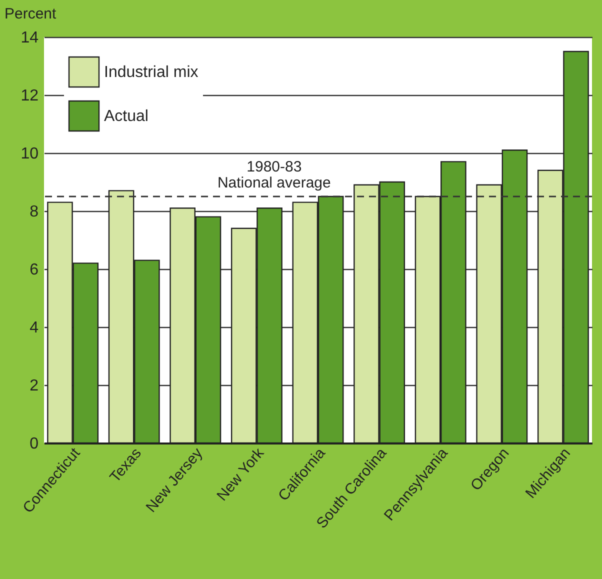  I want to click on legend-label: Industrial mix, so click(151, 72).